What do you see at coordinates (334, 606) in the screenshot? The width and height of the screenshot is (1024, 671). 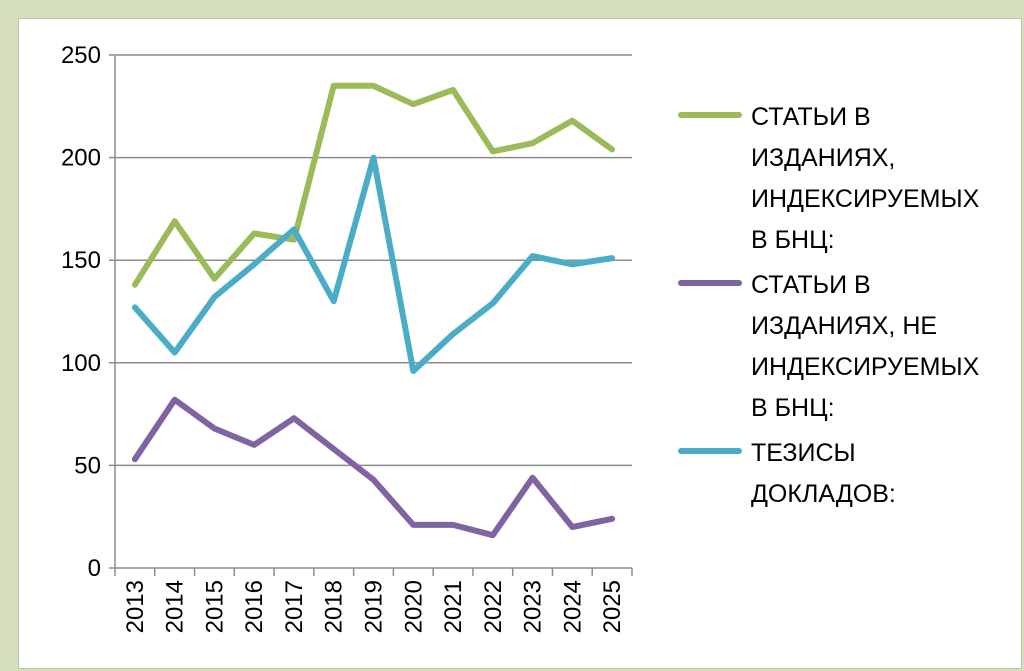 I see `x-tick-label: 2018` at bounding box center [334, 606].